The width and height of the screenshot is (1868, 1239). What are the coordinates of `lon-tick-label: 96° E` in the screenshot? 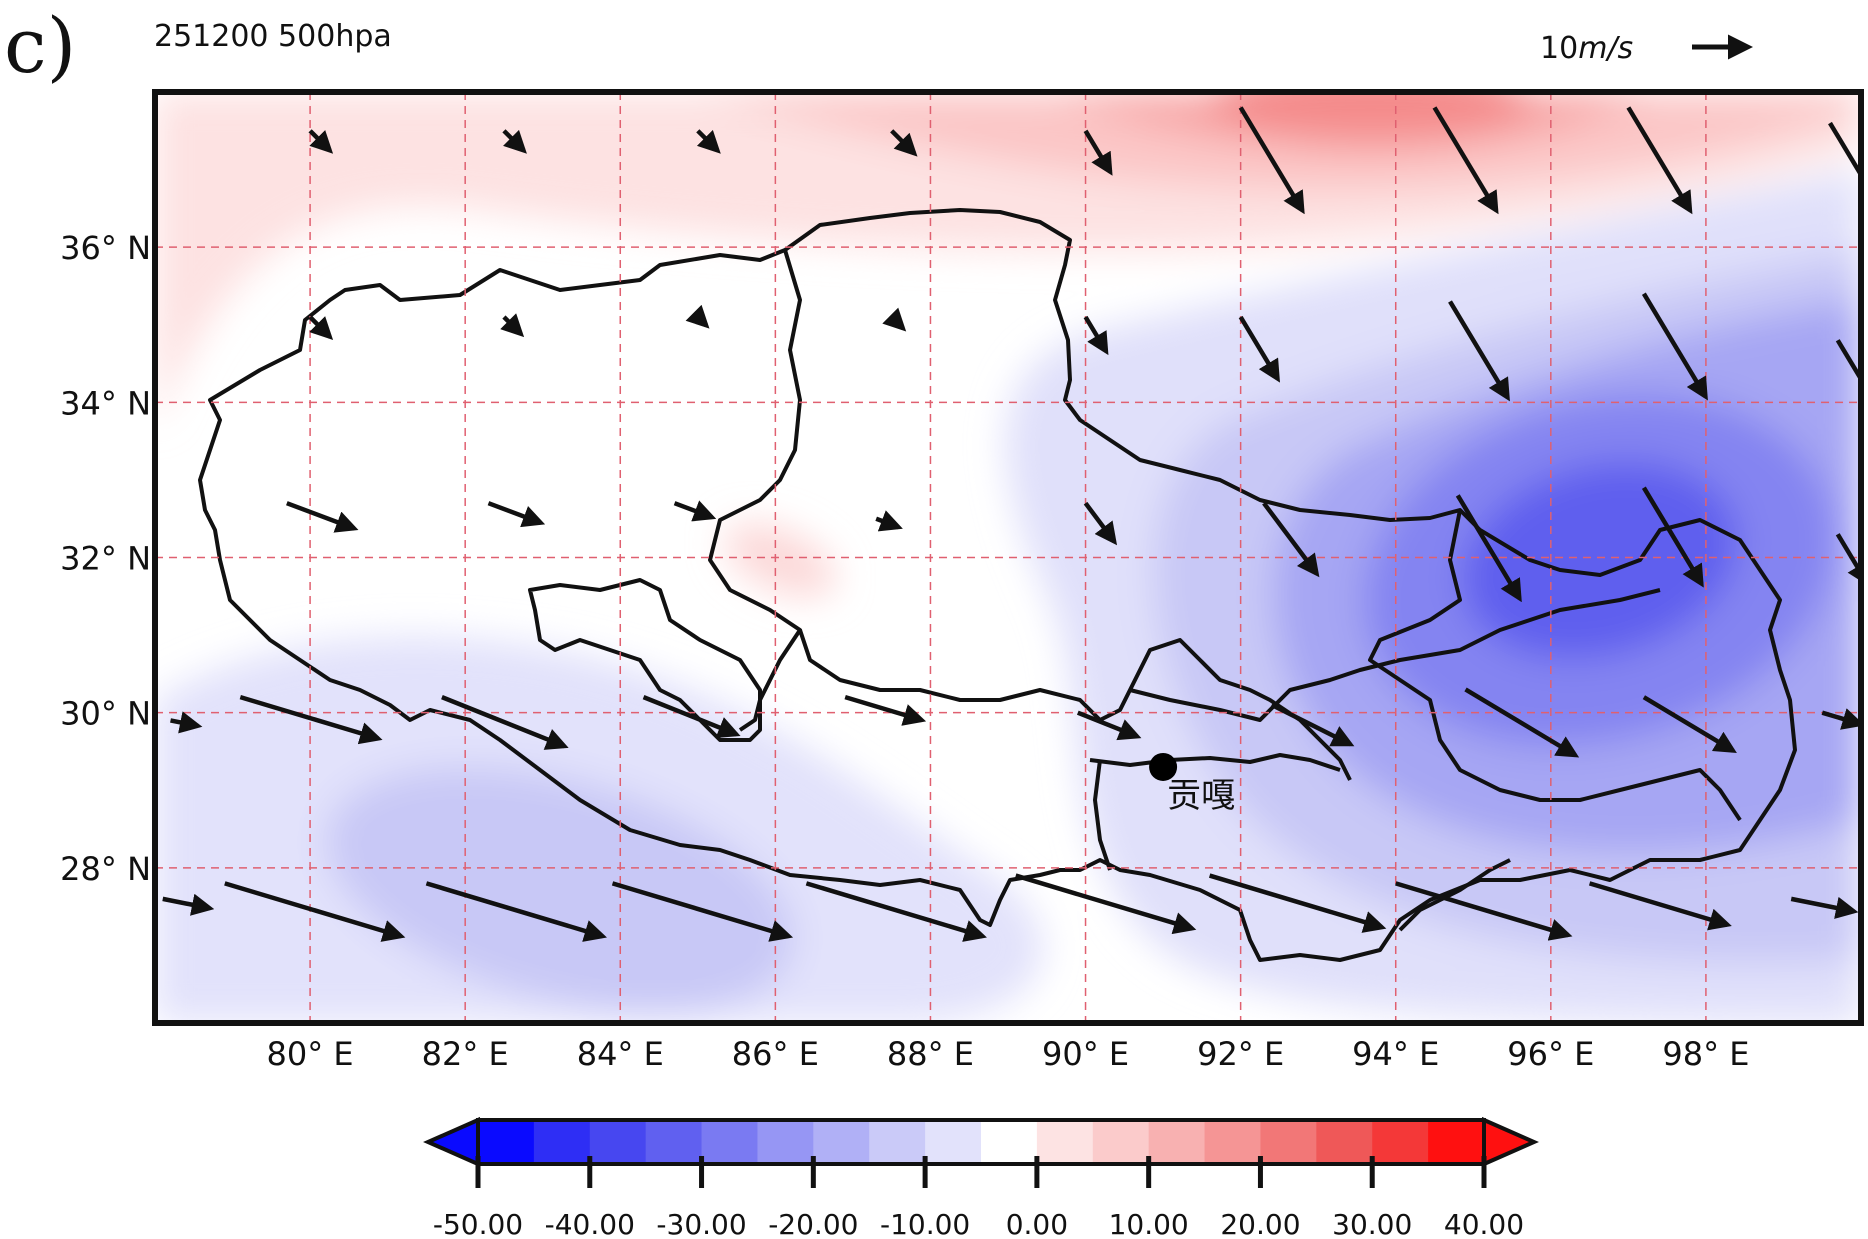 It's located at (1550, 1054).